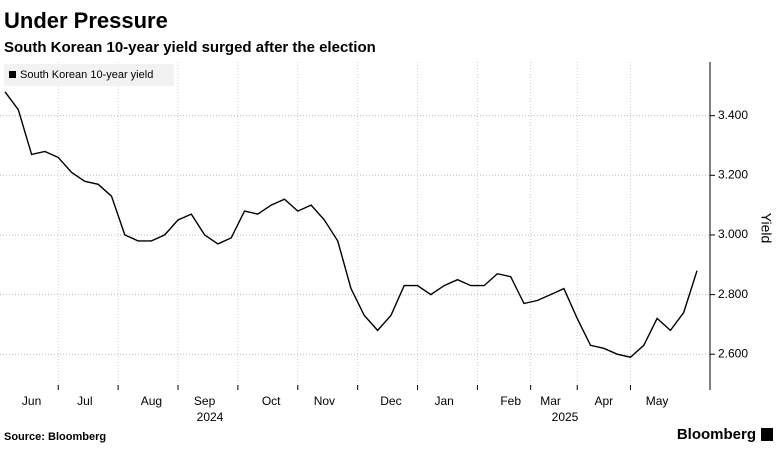 This screenshot has width=779, height=455. What do you see at coordinates (604, 401) in the screenshot?
I see `x-tick-label: Apr` at bounding box center [604, 401].